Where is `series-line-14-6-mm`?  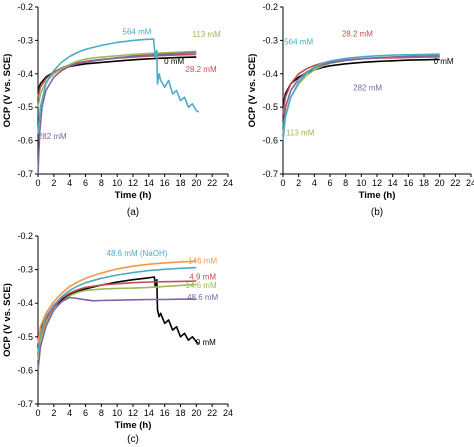
series-line-14-6-mm is located at coordinates (117, 322).